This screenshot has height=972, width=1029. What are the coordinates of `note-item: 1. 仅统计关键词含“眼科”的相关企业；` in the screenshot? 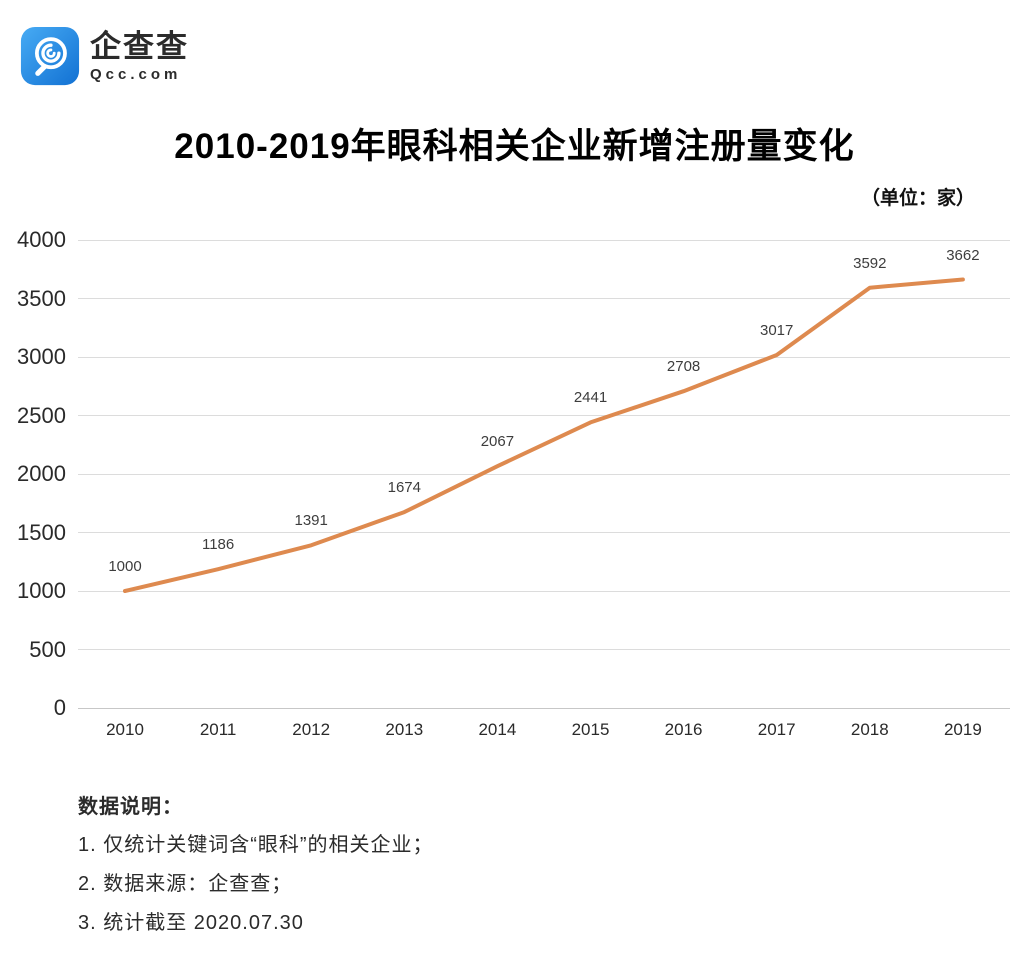 It's located at (256, 845).